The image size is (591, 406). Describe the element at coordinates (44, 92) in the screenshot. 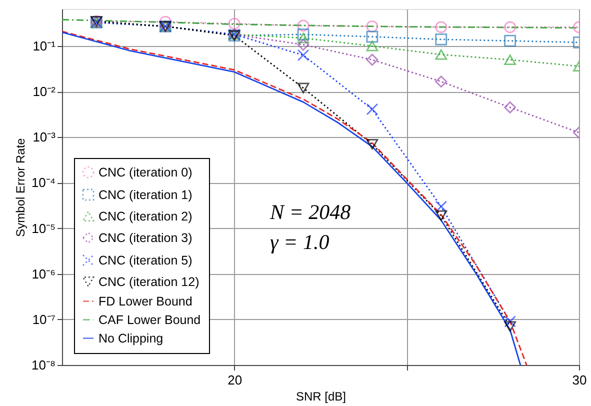

I see `y-tick-label: 10⁻²` at that location.